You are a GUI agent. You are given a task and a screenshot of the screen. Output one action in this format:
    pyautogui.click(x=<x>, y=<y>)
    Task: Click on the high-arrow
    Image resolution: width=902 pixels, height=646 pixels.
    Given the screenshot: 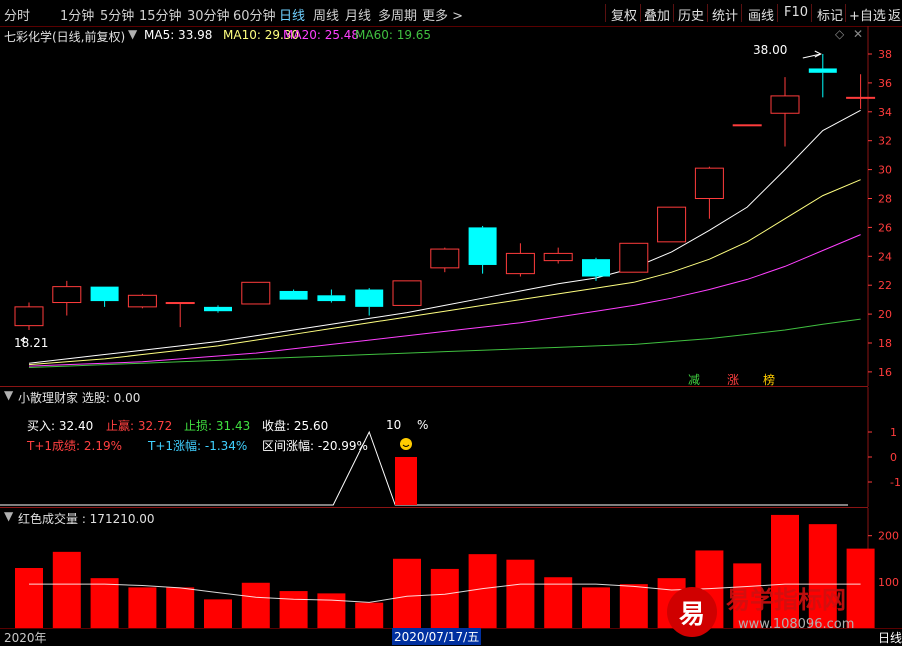 What is the action you would take?
    pyautogui.click(x=811, y=56)
    